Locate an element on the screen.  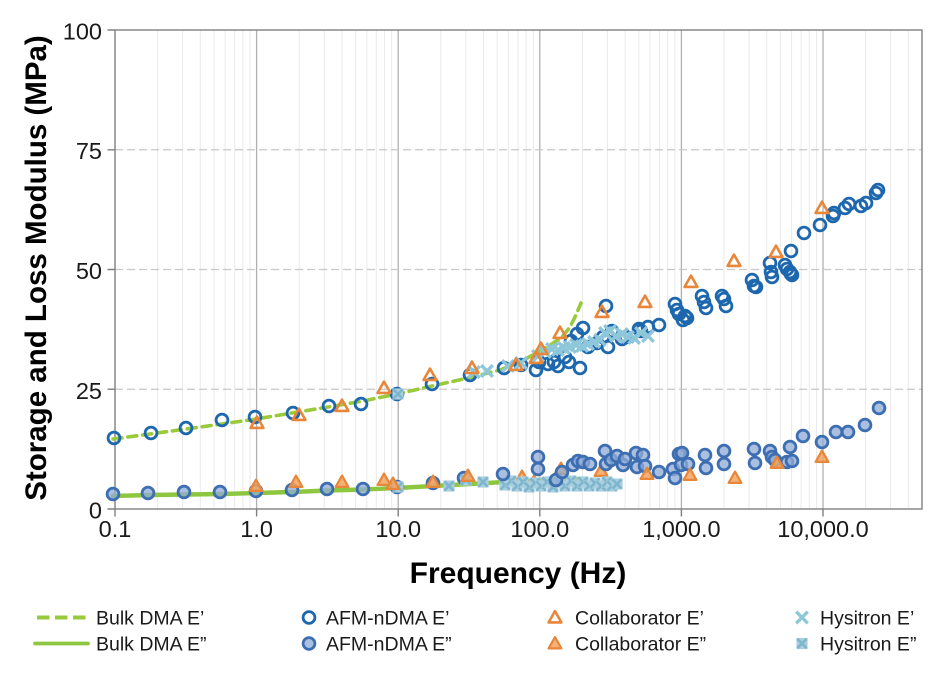
svg-text: Storage and Loss Modulus (MPa) is located at coordinates (36, 267).